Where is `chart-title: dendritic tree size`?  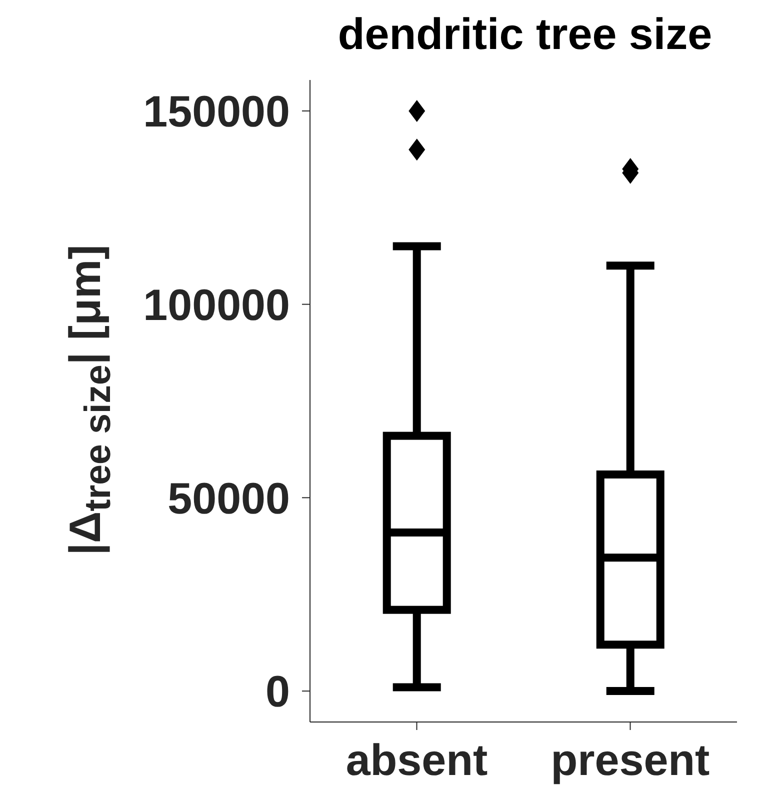 chart-title: dendritic tree size is located at coordinates (525, 35).